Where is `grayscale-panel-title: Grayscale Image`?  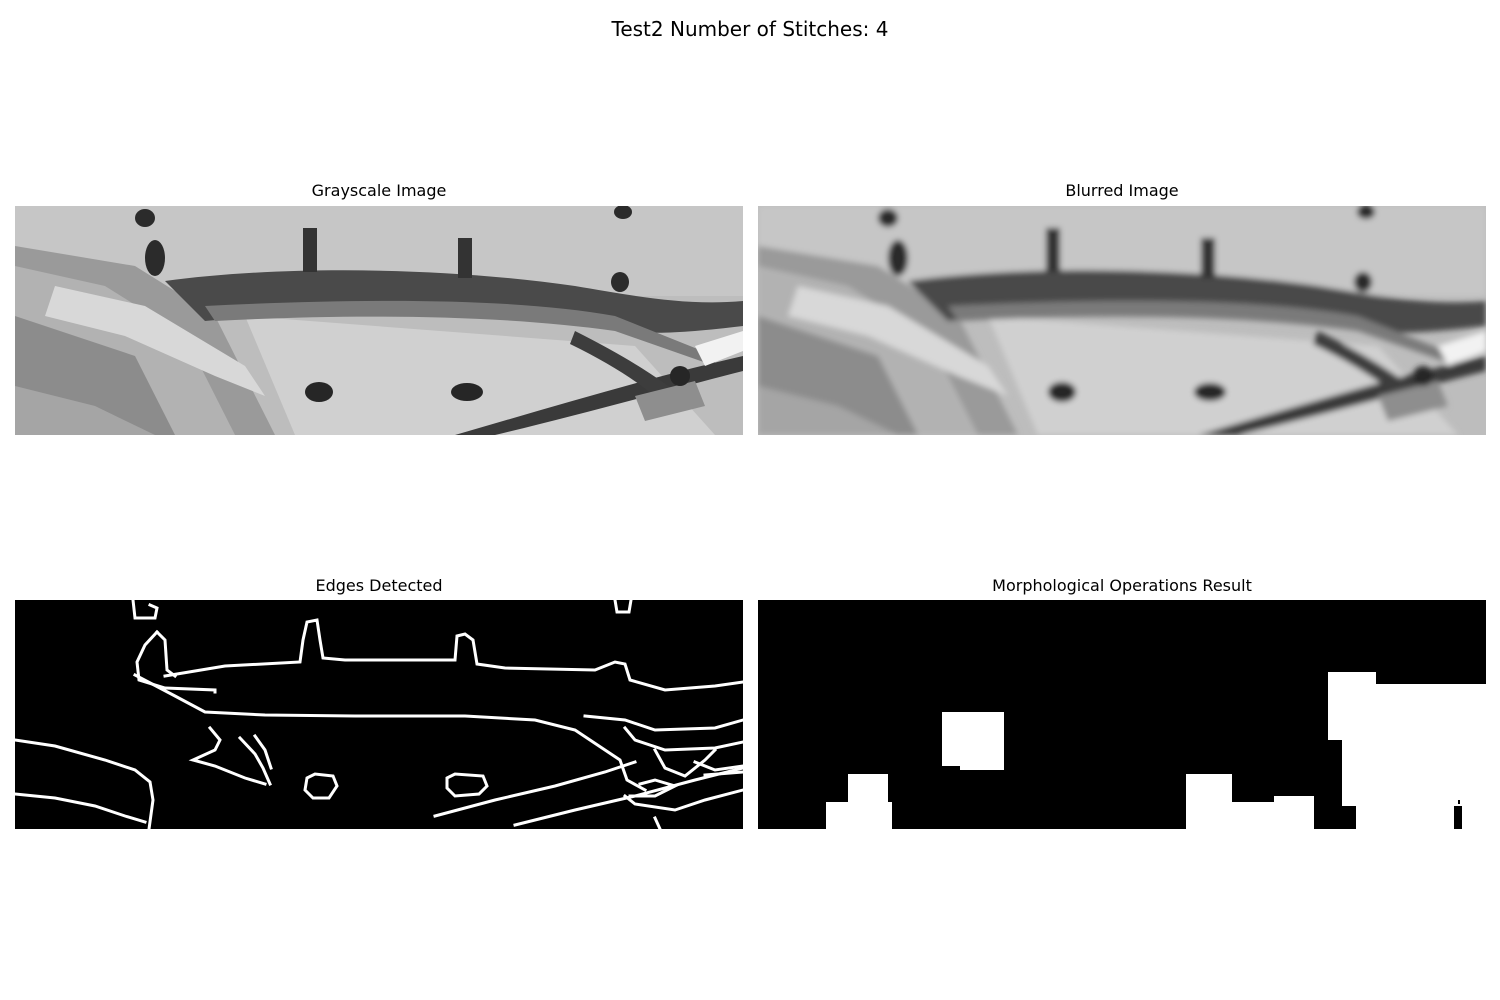 grayscale-panel-title: Grayscale Image is located at coordinates (379, 190).